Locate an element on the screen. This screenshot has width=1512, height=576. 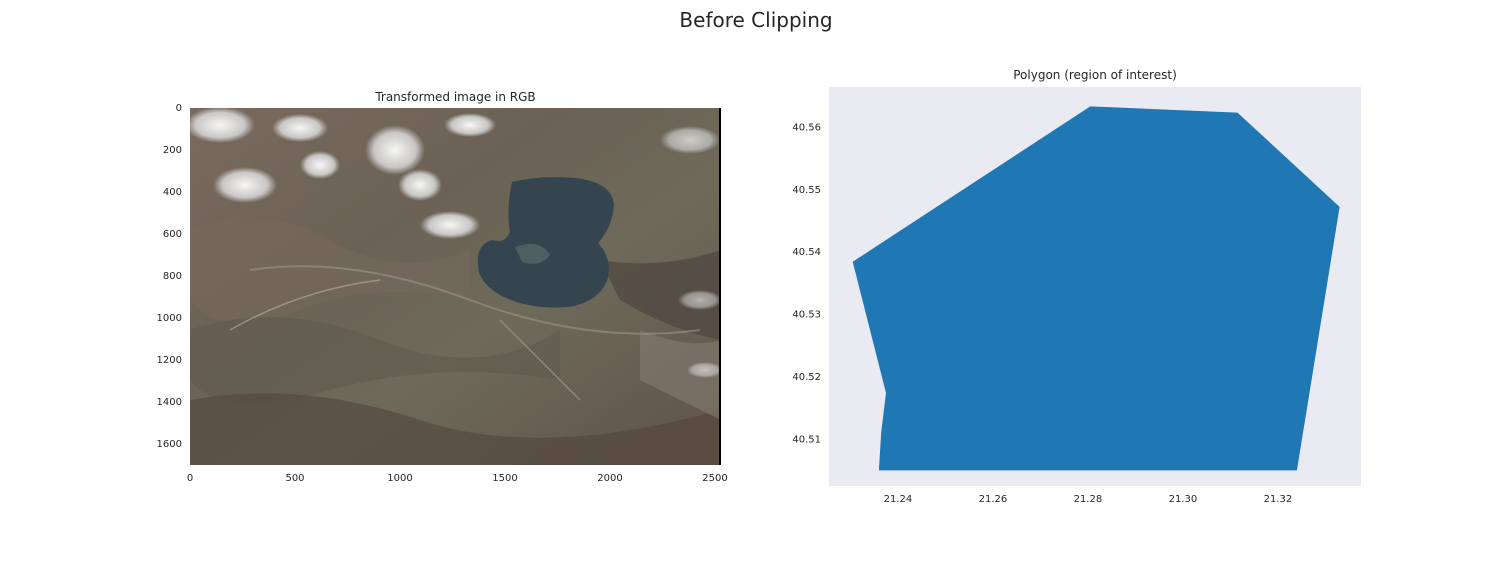
polygon-x-axis: 21.24 21.26 21.28 21.30 21.32 is located at coordinates (1088, 499).